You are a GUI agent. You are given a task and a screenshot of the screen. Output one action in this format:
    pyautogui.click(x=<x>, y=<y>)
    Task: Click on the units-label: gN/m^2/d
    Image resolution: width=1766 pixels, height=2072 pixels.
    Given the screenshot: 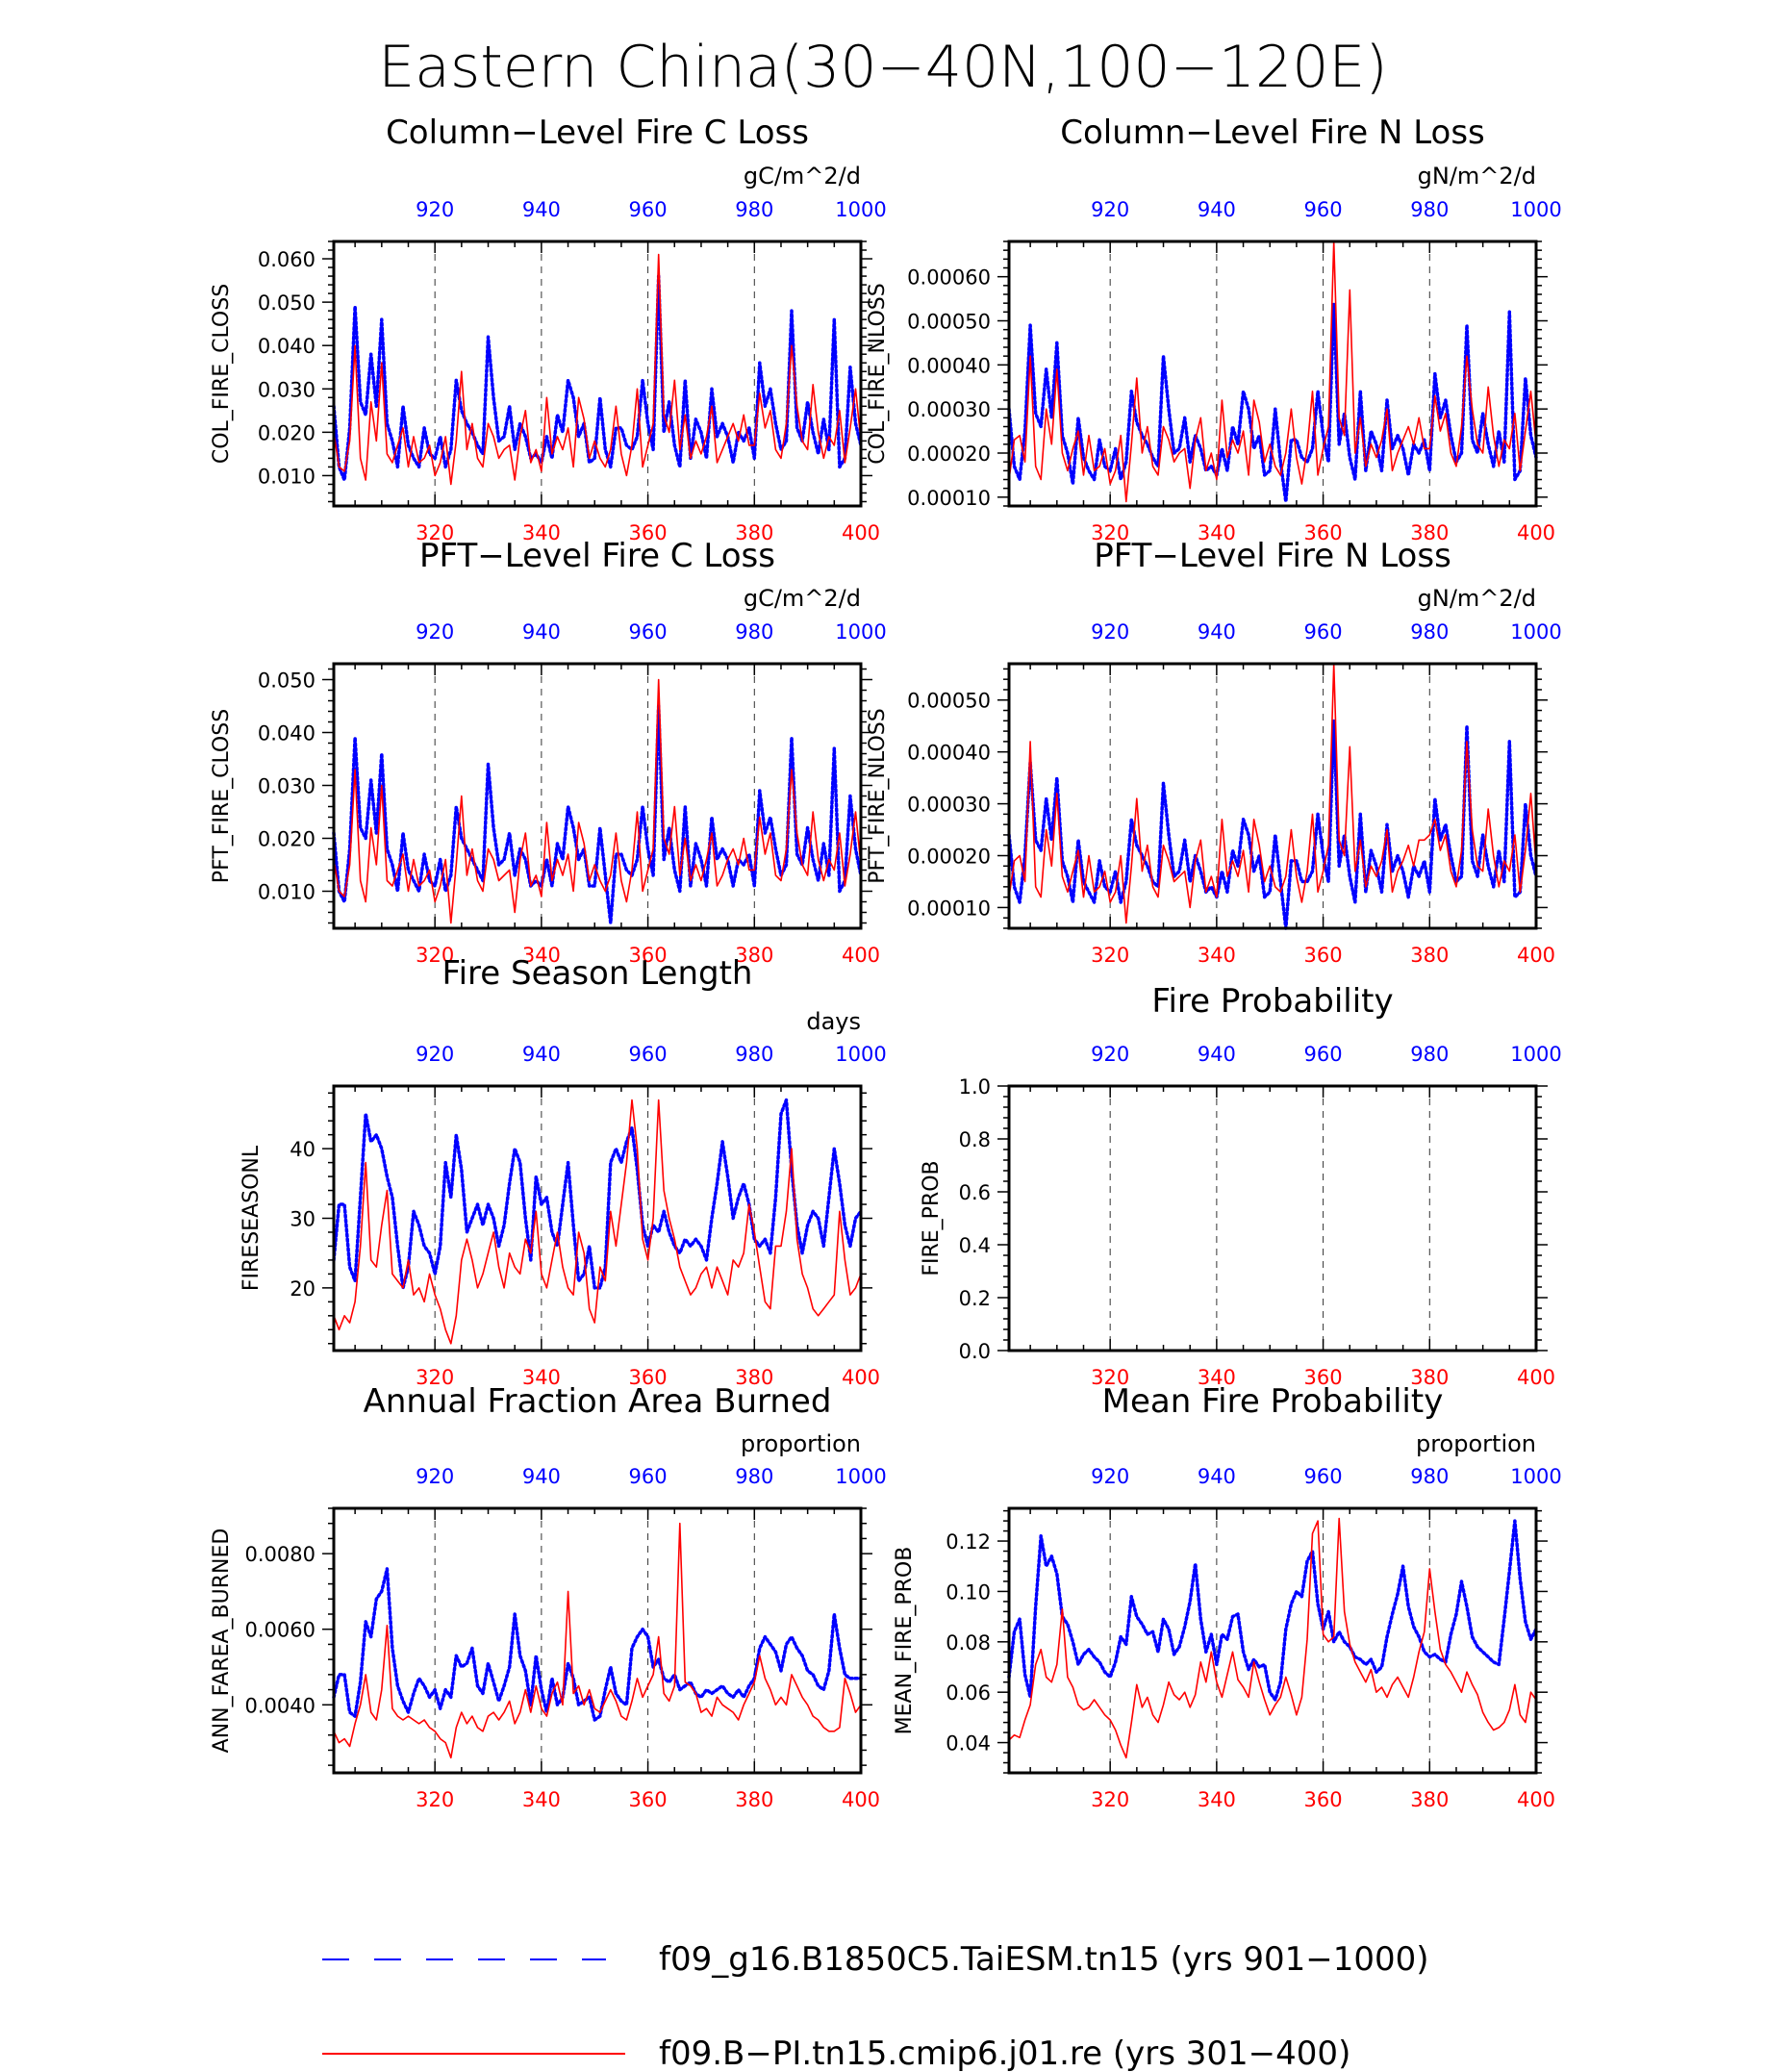 What is the action you would take?
    pyautogui.click(x=1477, y=176)
    